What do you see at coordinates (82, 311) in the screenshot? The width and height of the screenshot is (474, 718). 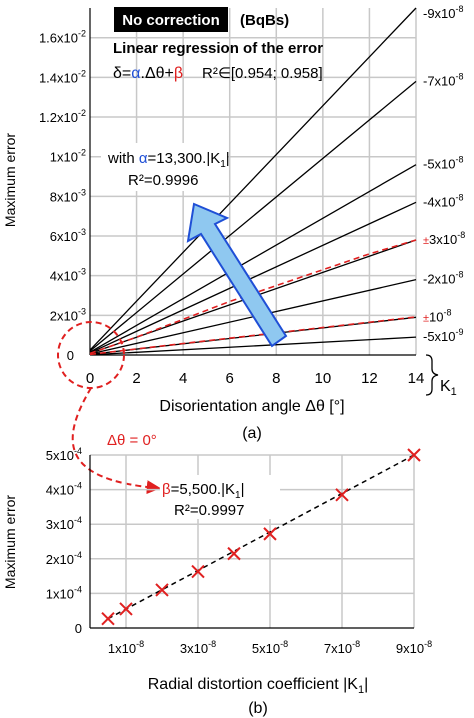 I see `a-y-tick-label-1-exp: -3` at bounding box center [82, 311].